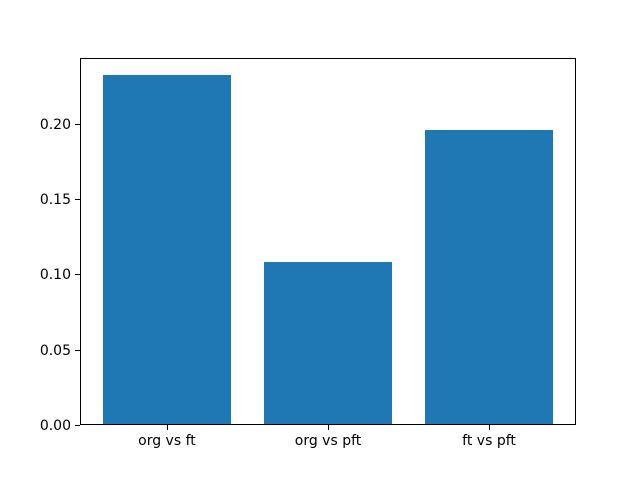 The width and height of the screenshot is (640, 480). Describe the element at coordinates (489, 276) in the screenshot. I see `bar-ft-vs-pft` at that location.